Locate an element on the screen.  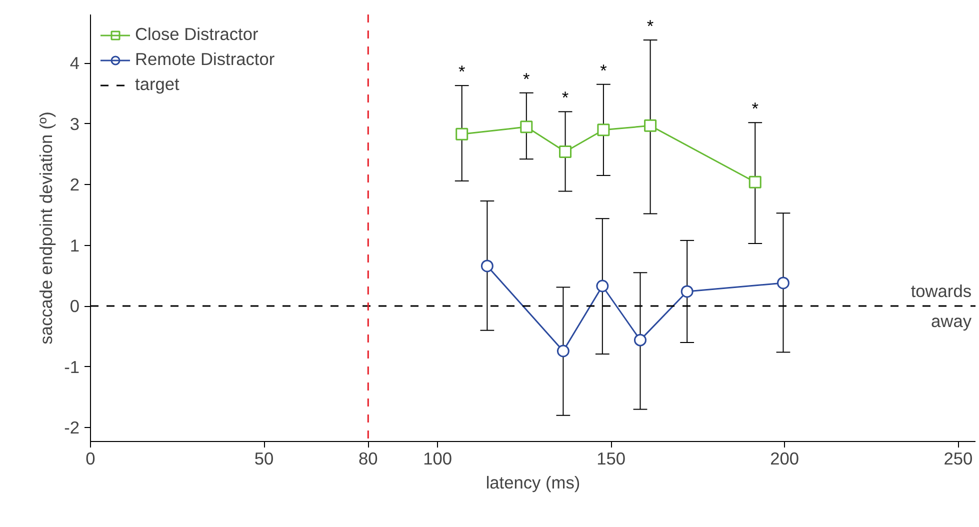
x-axis-title: latency (ms) is located at coordinates (533, 482).